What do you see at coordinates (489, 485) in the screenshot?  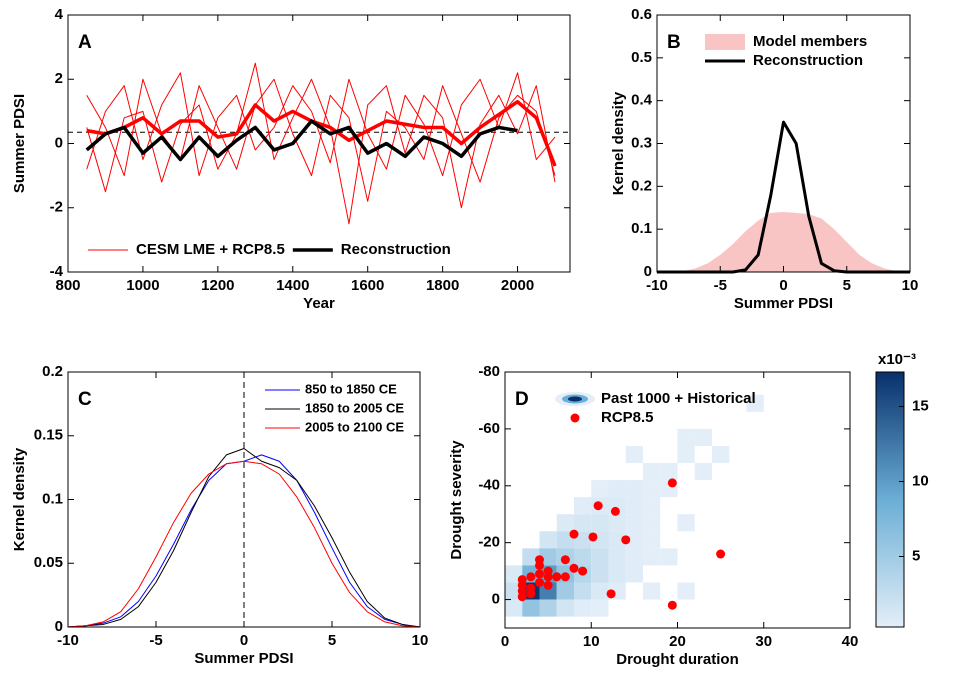 I see `y-tick-label: -40` at bounding box center [489, 485].